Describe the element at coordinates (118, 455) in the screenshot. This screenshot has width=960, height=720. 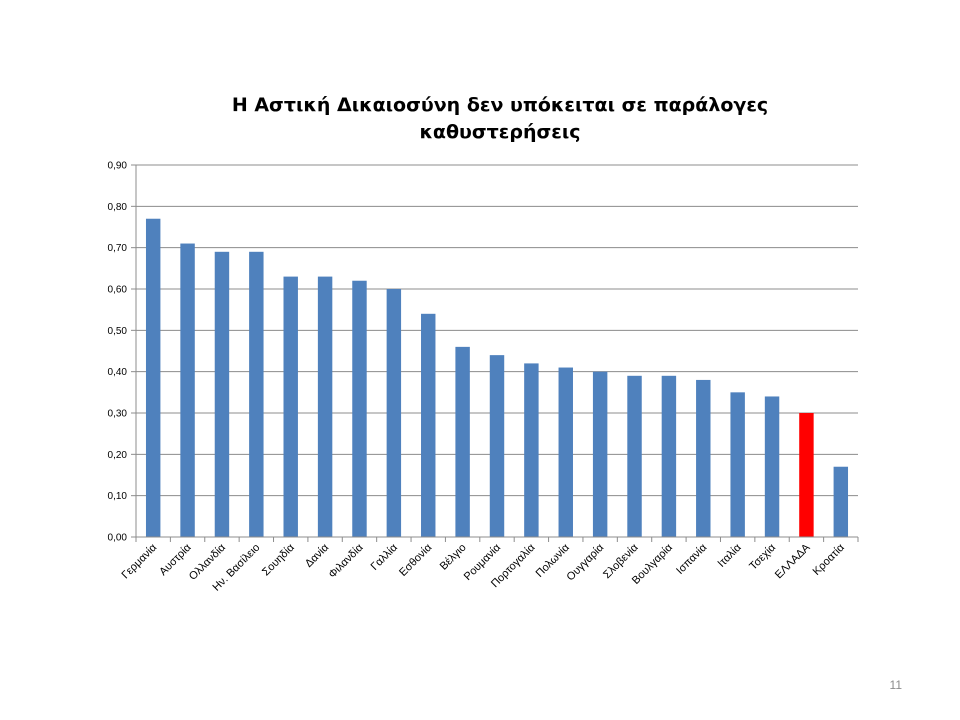
I see `y-tick-label: 0,20` at that location.